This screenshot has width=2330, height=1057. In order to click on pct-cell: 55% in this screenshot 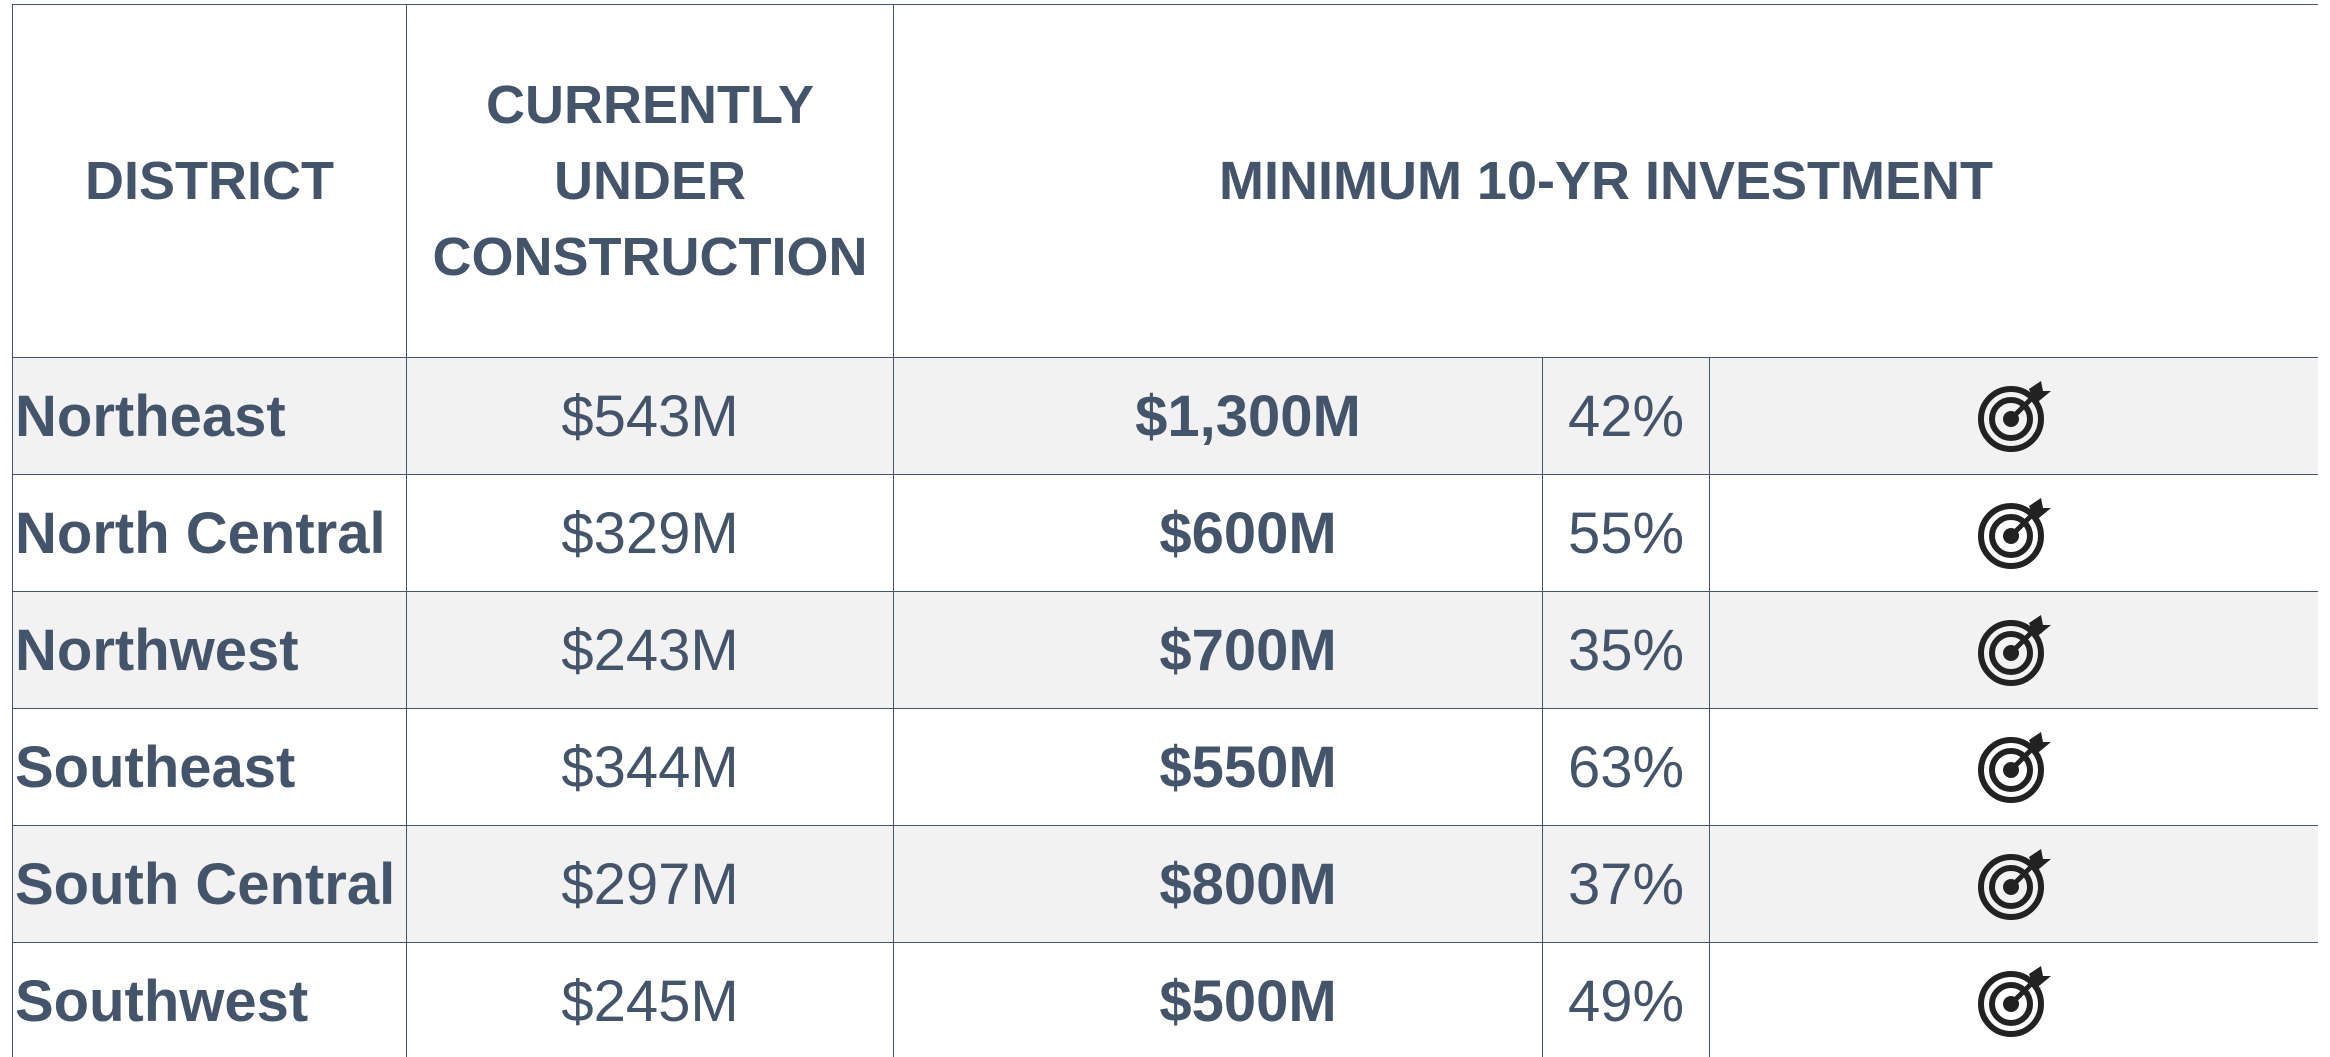, I will do `click(1626, 533)`.